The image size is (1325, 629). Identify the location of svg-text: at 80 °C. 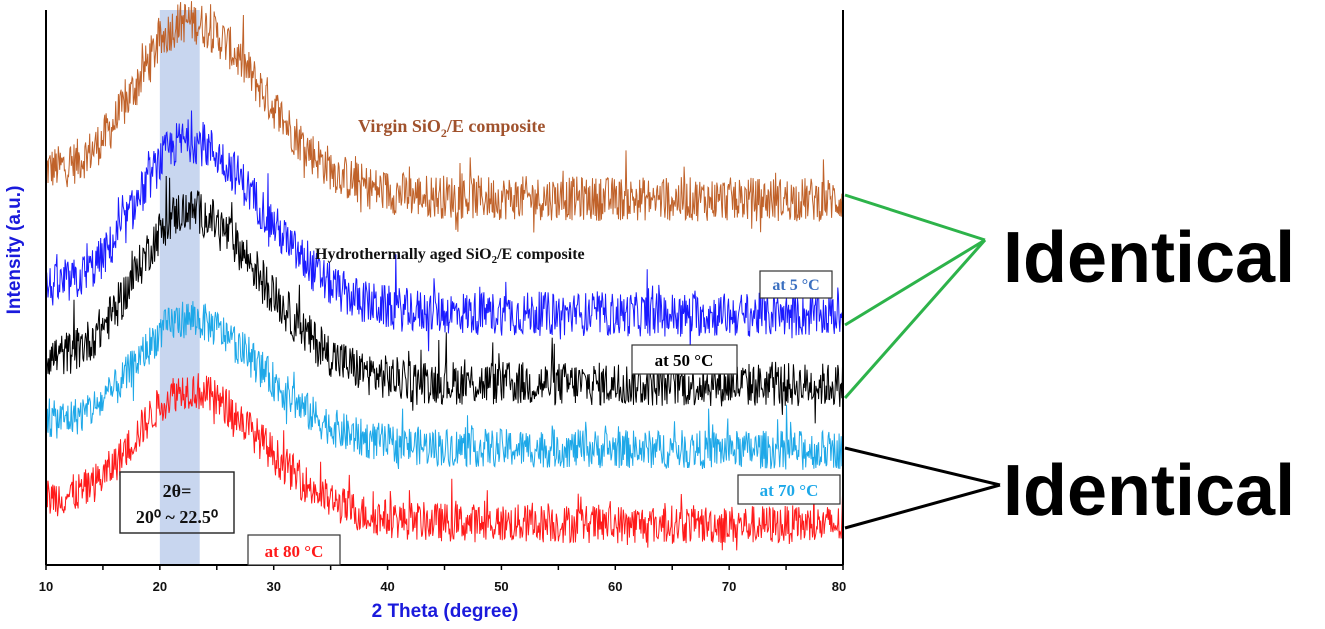
(294, 551).